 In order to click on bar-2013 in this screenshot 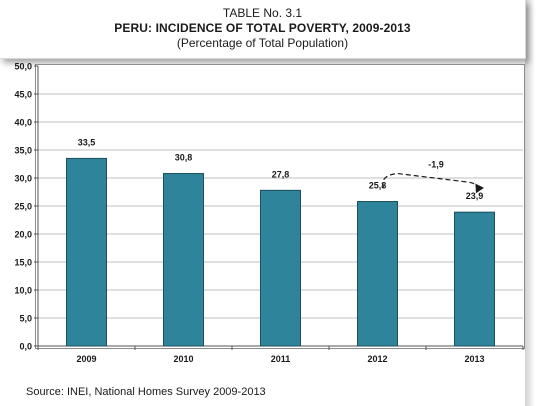, I will do `click(474, 279)`.